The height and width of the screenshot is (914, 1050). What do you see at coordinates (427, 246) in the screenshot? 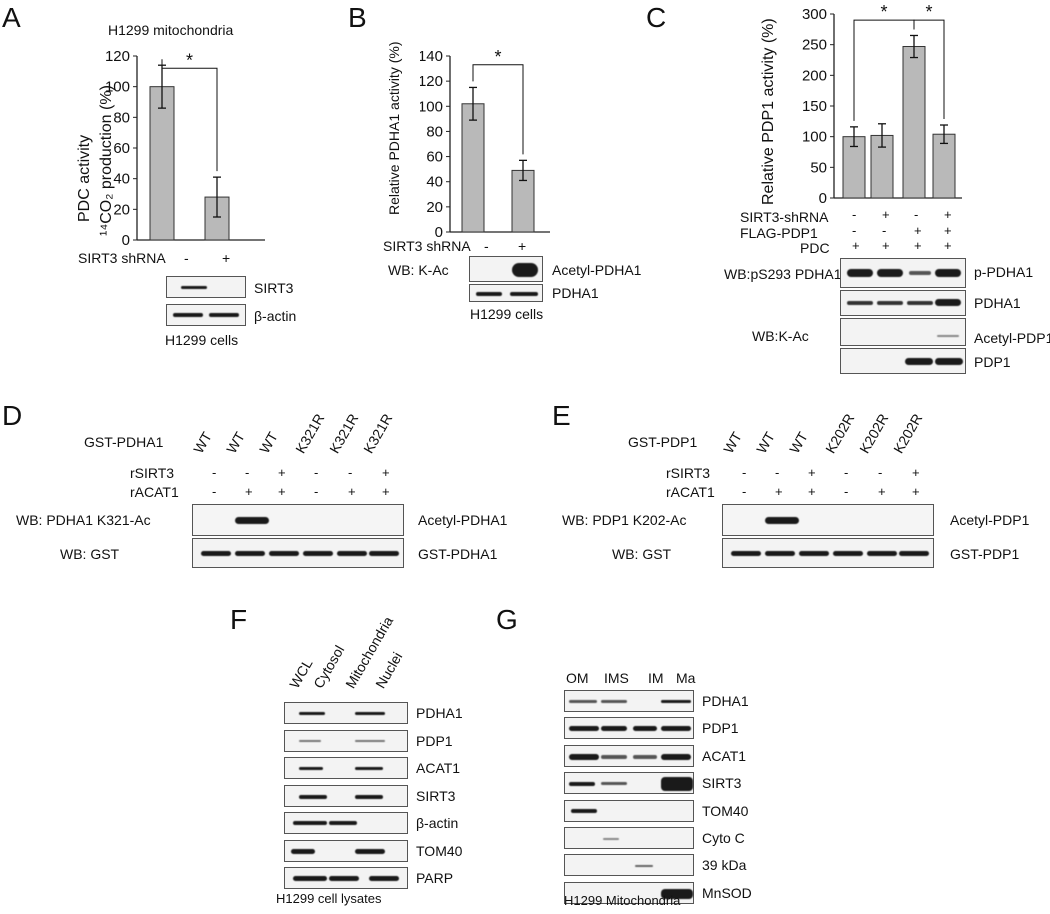
I see `panel-b-row-label: SIRT3 shRNA` at bounding box center [427, 246].